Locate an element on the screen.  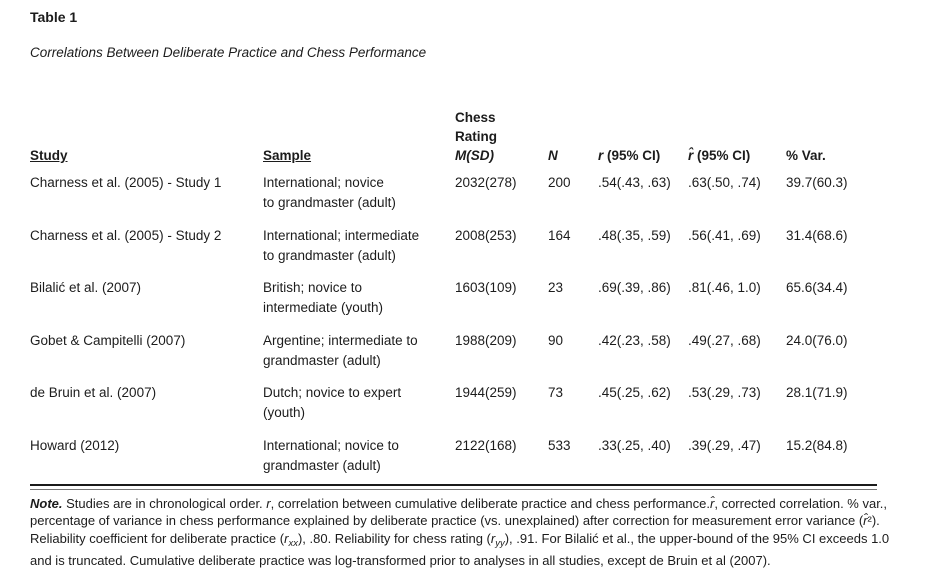
pct-var-cell: 15.2(84.8) is located at coordinates (817, 445).